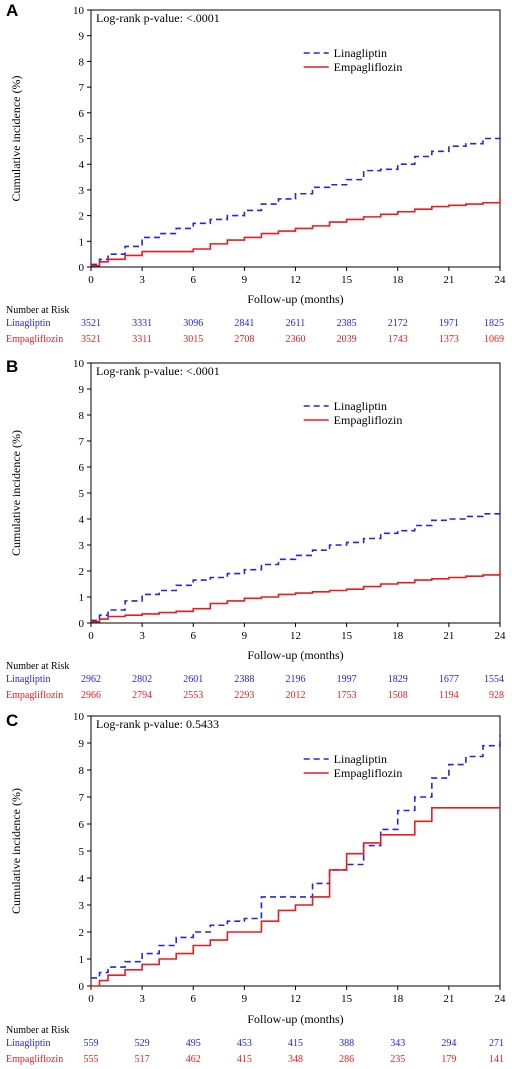 This screenshot has height=1069, width=512. Describe the element at coordinates (244, 1043) in the screenshot. I see `risk-cell: 453` at that location.